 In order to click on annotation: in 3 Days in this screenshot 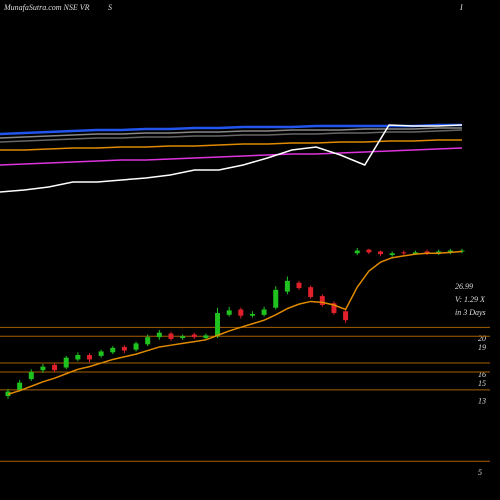, I will do `click(470, 312)`.